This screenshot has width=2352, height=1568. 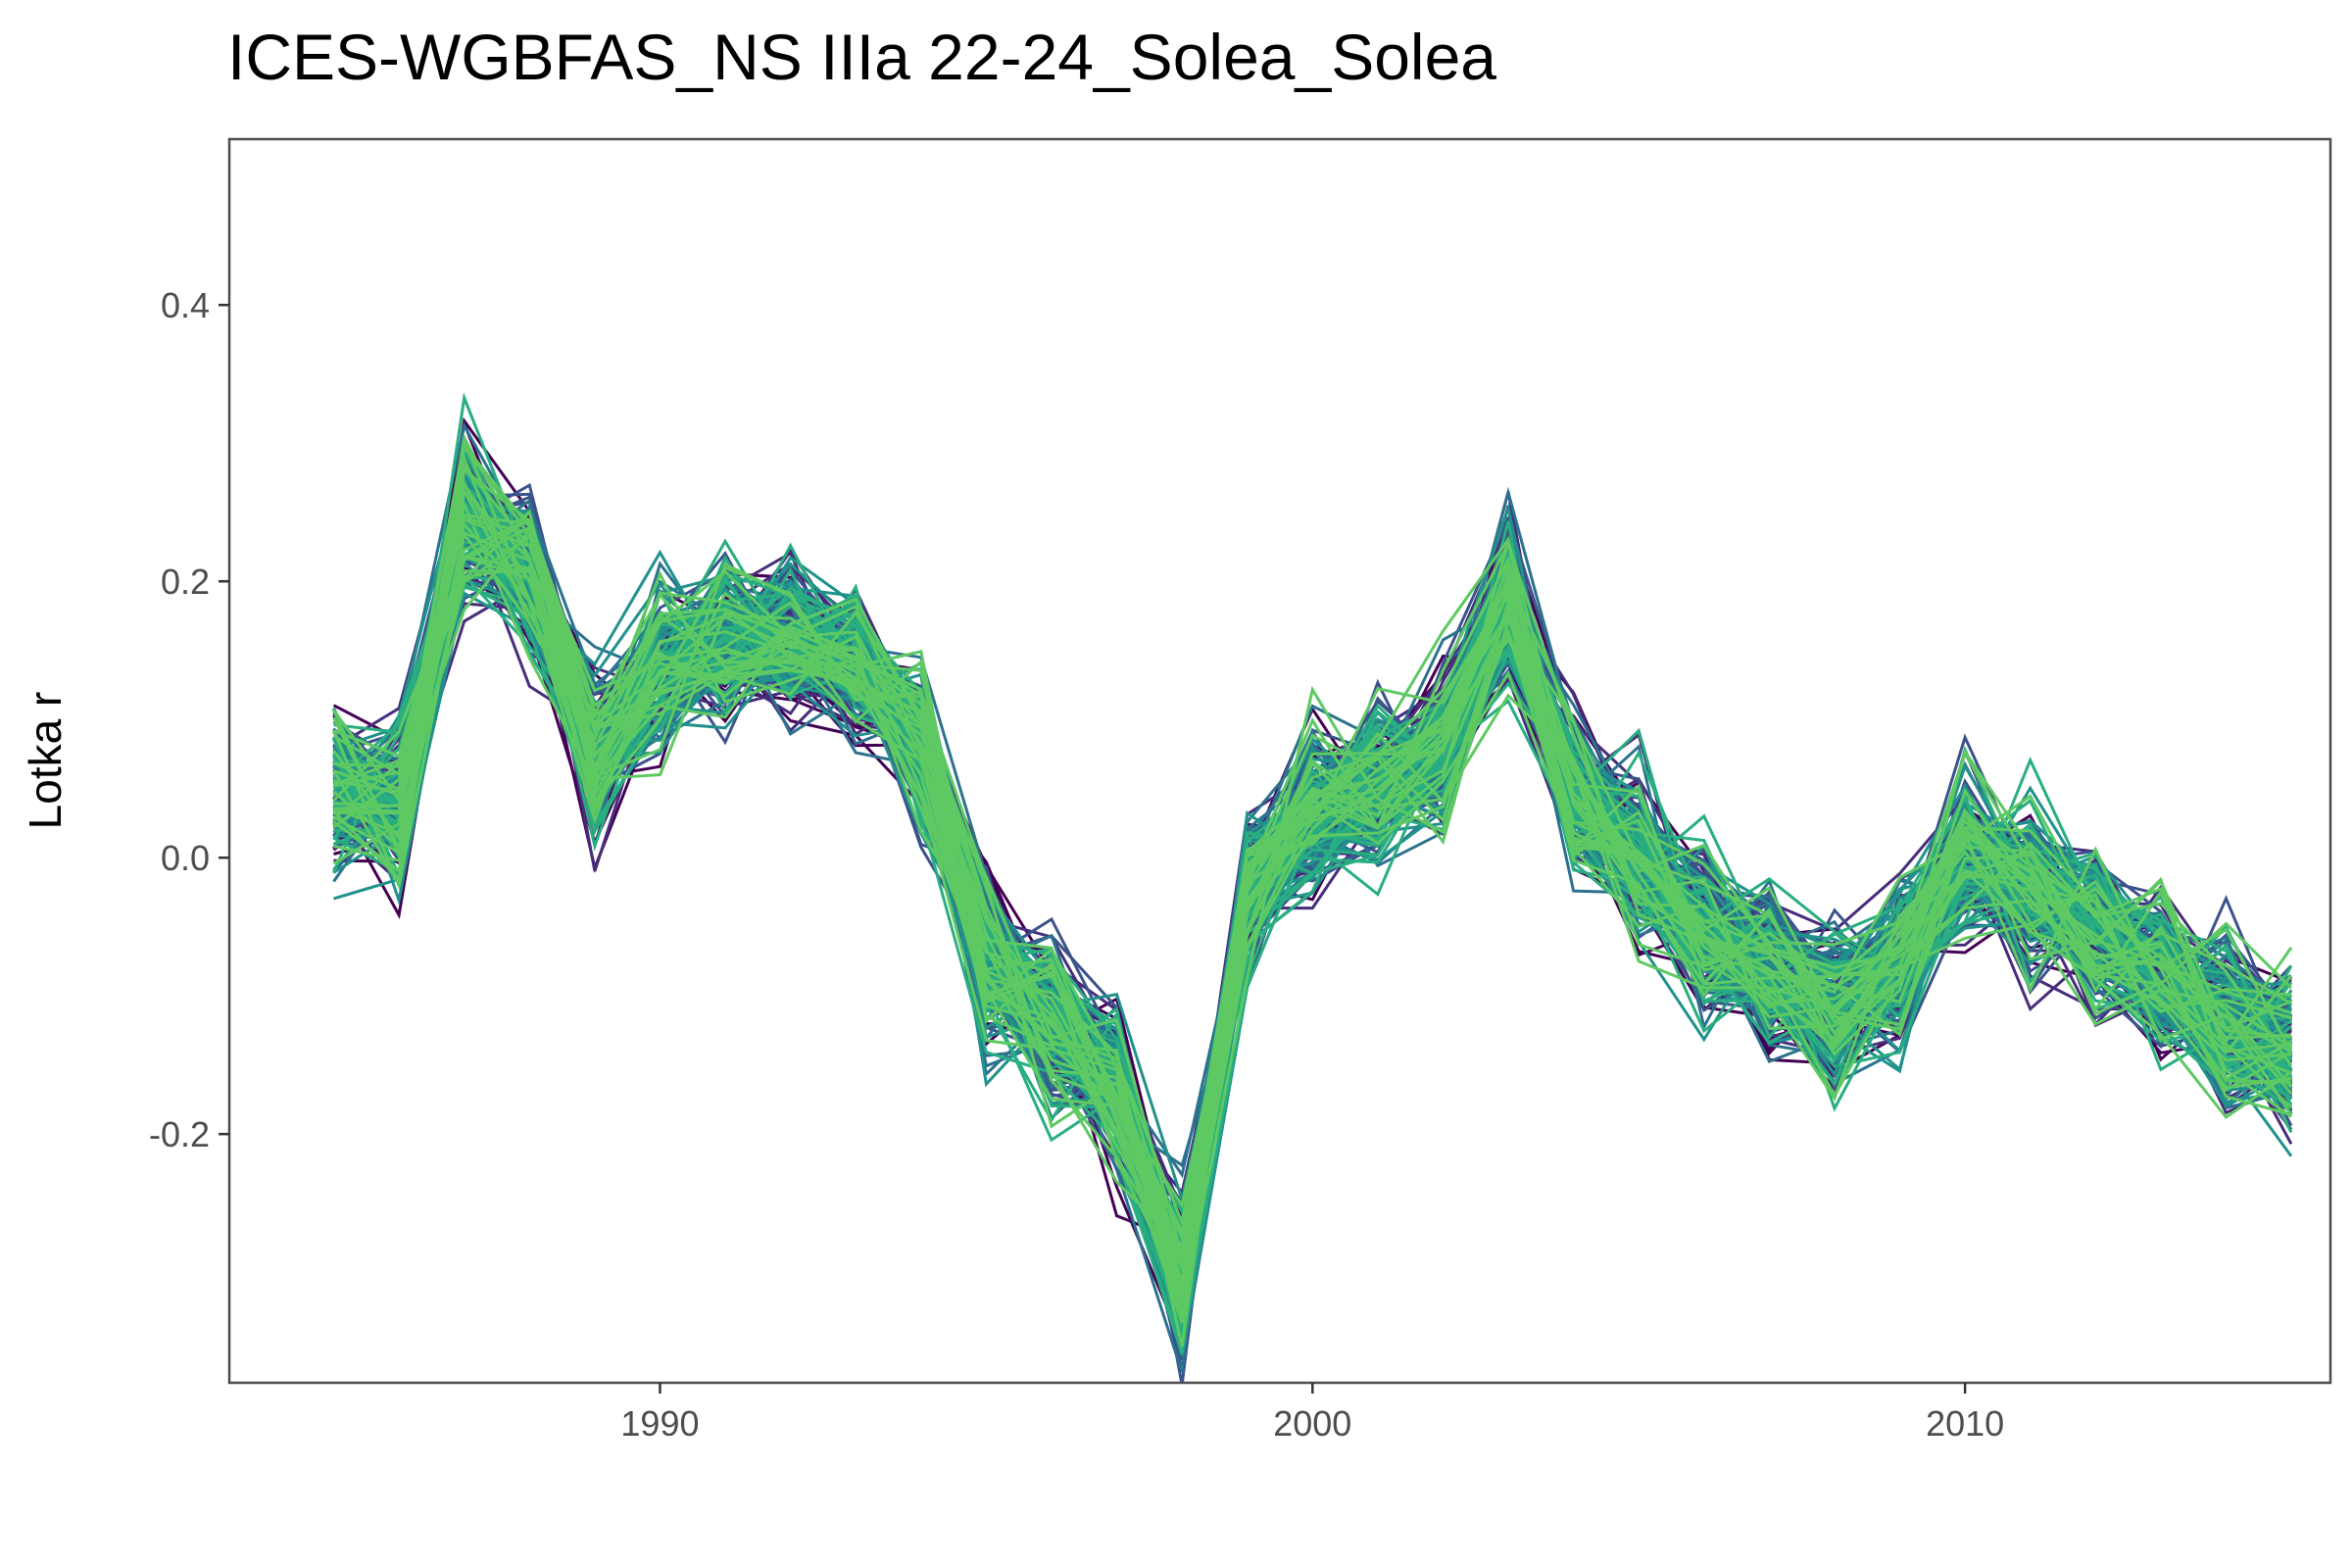 I want to click on y-axis: -0.2 0.0 0.2 0.4, so click(x=189, y=720).